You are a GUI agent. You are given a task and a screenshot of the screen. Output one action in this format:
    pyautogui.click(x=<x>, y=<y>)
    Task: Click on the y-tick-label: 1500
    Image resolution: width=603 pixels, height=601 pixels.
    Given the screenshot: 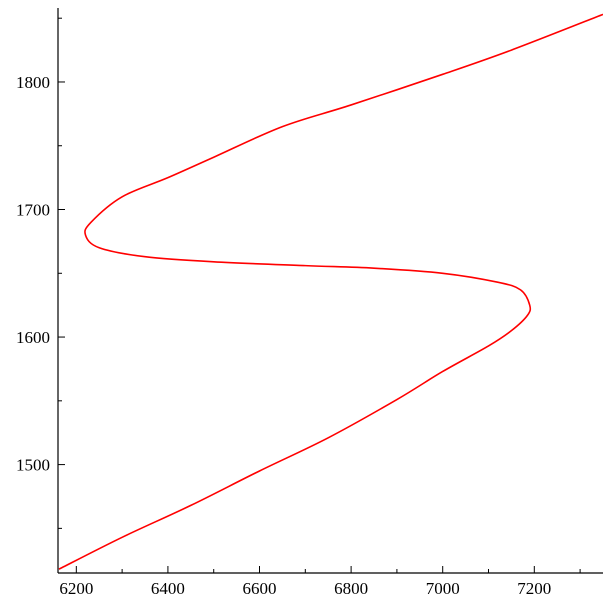 What is the action you would take?
    pyautogui.click(x=33, y=465)
    